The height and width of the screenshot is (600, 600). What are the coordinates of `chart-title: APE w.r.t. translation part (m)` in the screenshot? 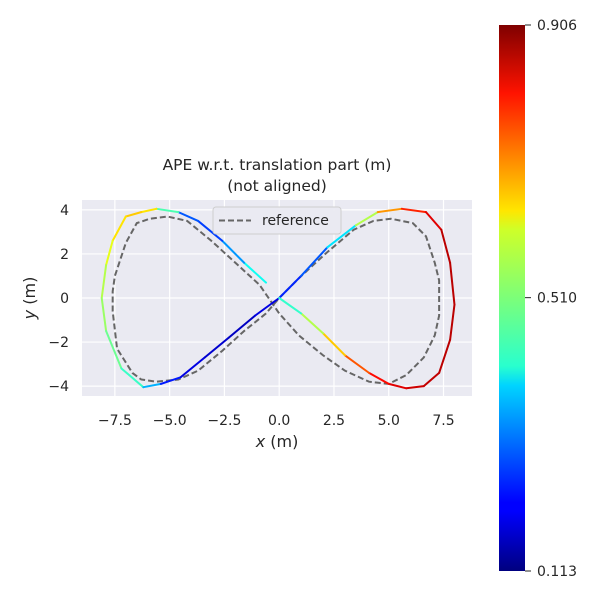 It's located at (277, 165).